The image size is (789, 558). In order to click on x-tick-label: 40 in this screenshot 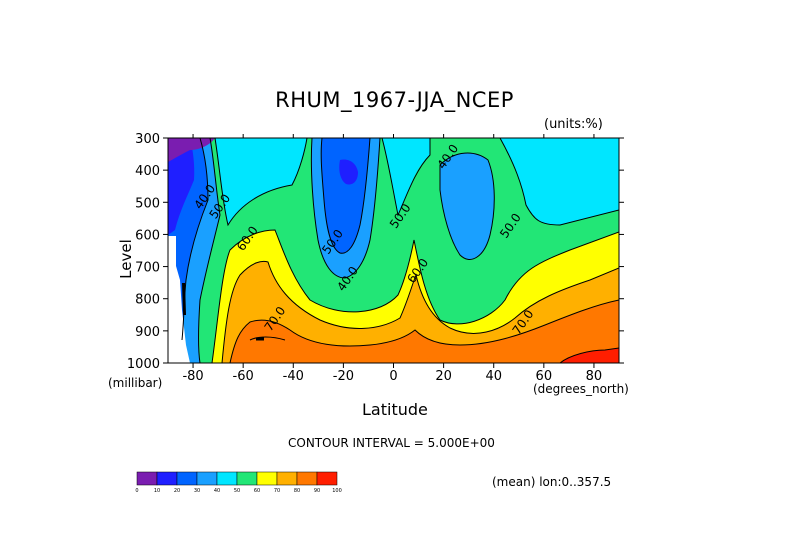, I will do `click(493, 376)`.